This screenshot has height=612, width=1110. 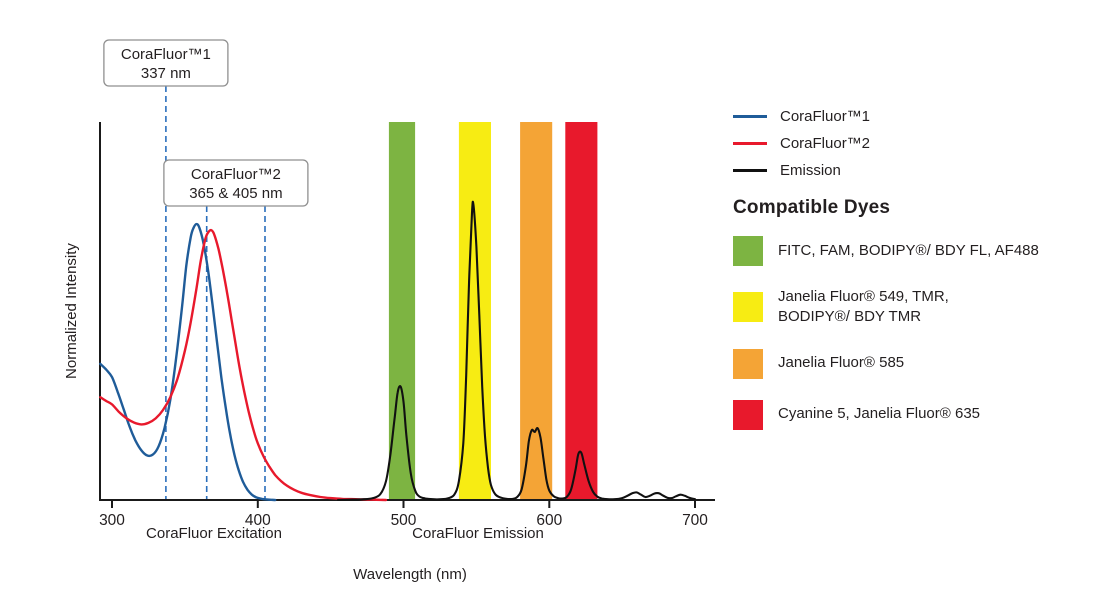 I want to click on corafluor2-excitation-curve, so click(x=243, y=365).